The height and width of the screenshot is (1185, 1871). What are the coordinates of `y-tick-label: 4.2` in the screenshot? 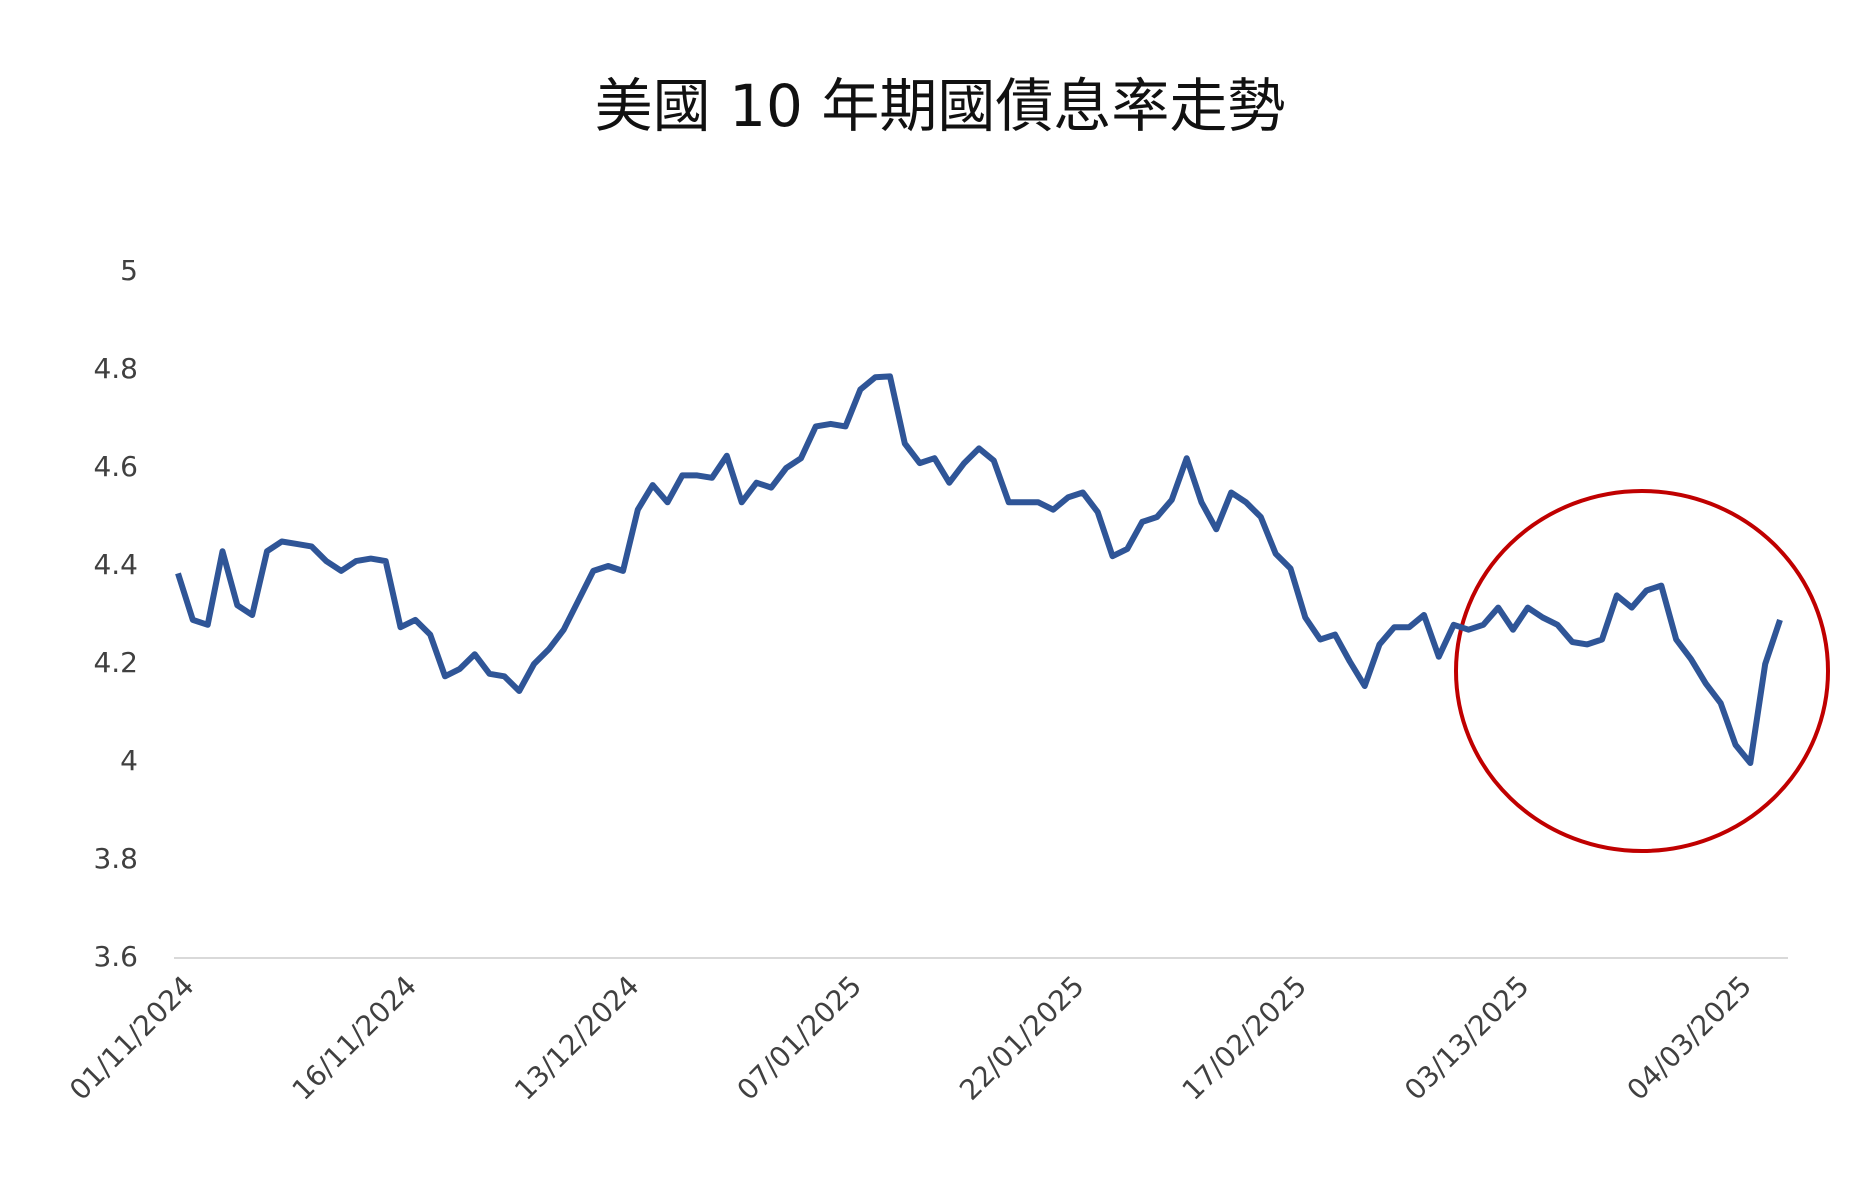 It's located at (115, 662).